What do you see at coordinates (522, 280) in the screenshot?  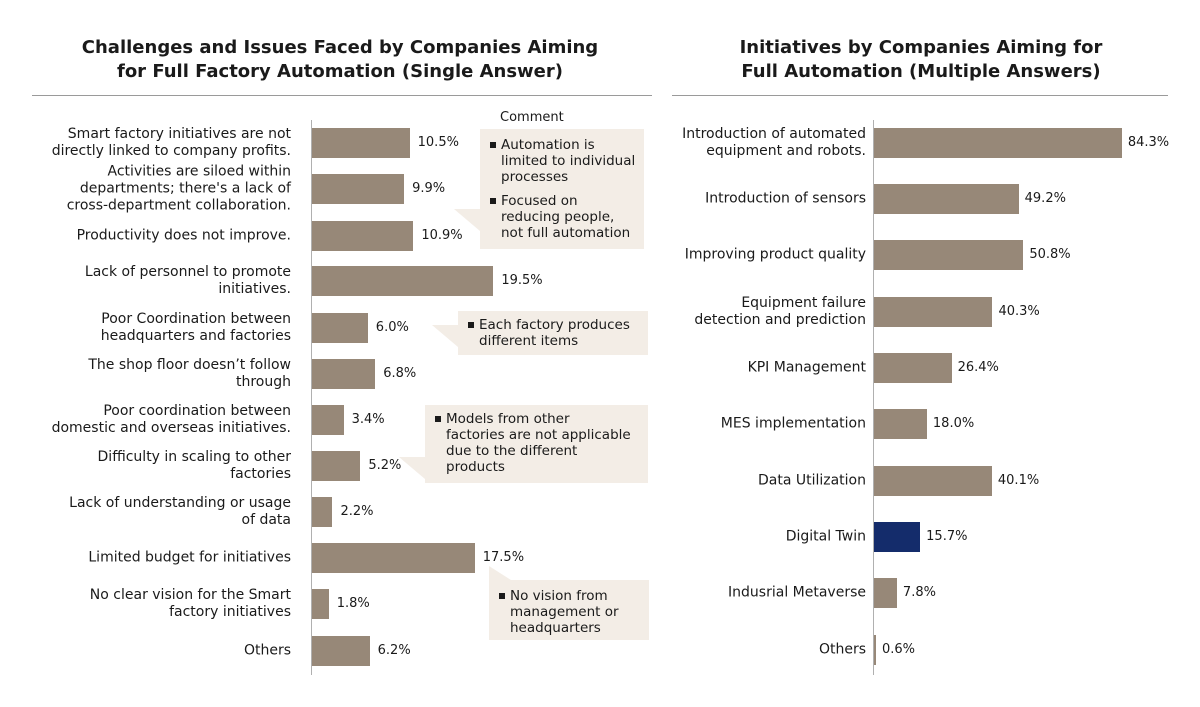 I see `value-label: 19.5%` at bounding box center [522, 280].